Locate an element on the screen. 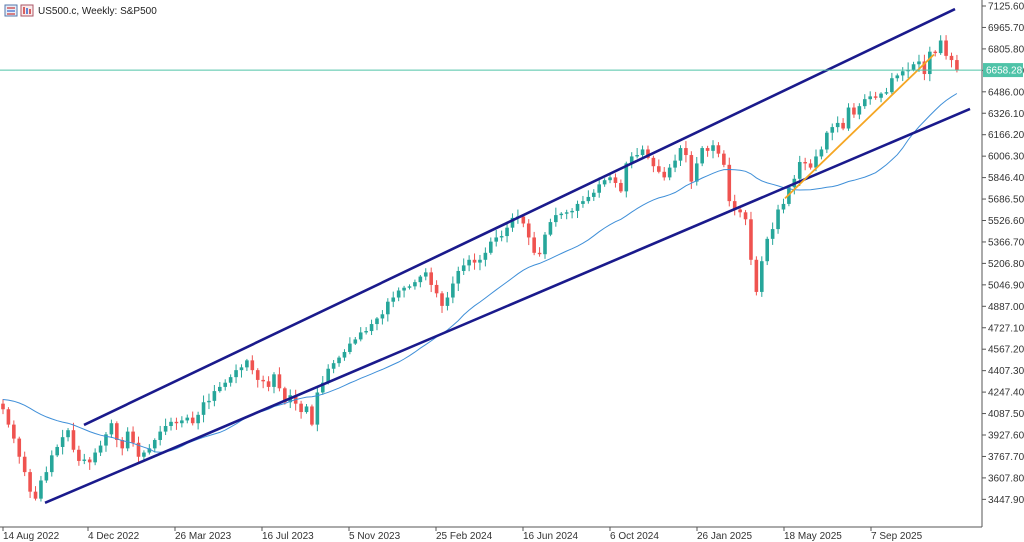  indicator-window-icon is located at coordinates (27, 10).